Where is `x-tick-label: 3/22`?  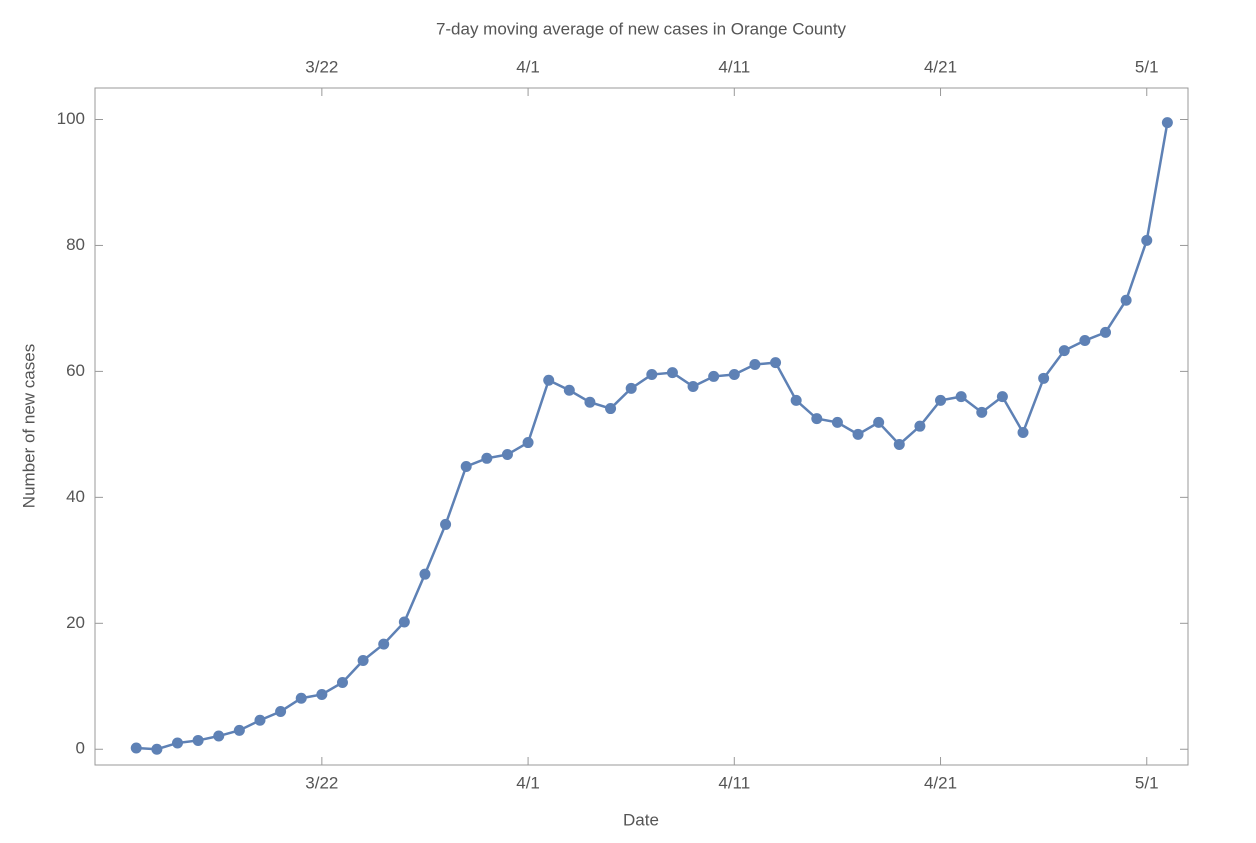
x-tick-label: 3/22 is located at coordinates (321, 782).